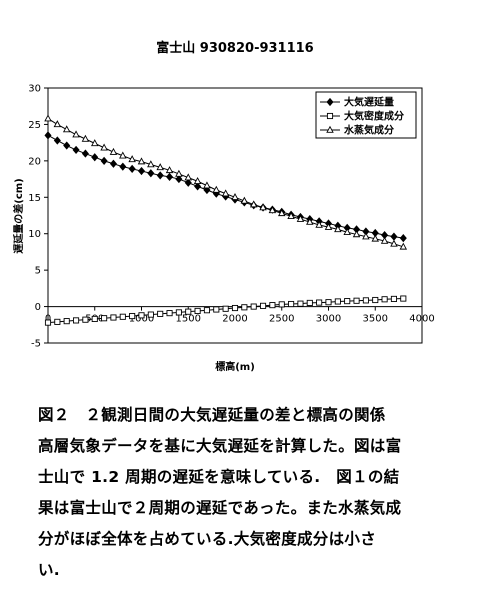 The height and width of the screenshot is (610, 480). I want to click on legend-entry: 大気遅延量, so click(357, 102).